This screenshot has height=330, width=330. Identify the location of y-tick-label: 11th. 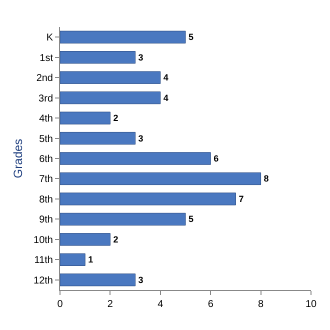
(43, 260).